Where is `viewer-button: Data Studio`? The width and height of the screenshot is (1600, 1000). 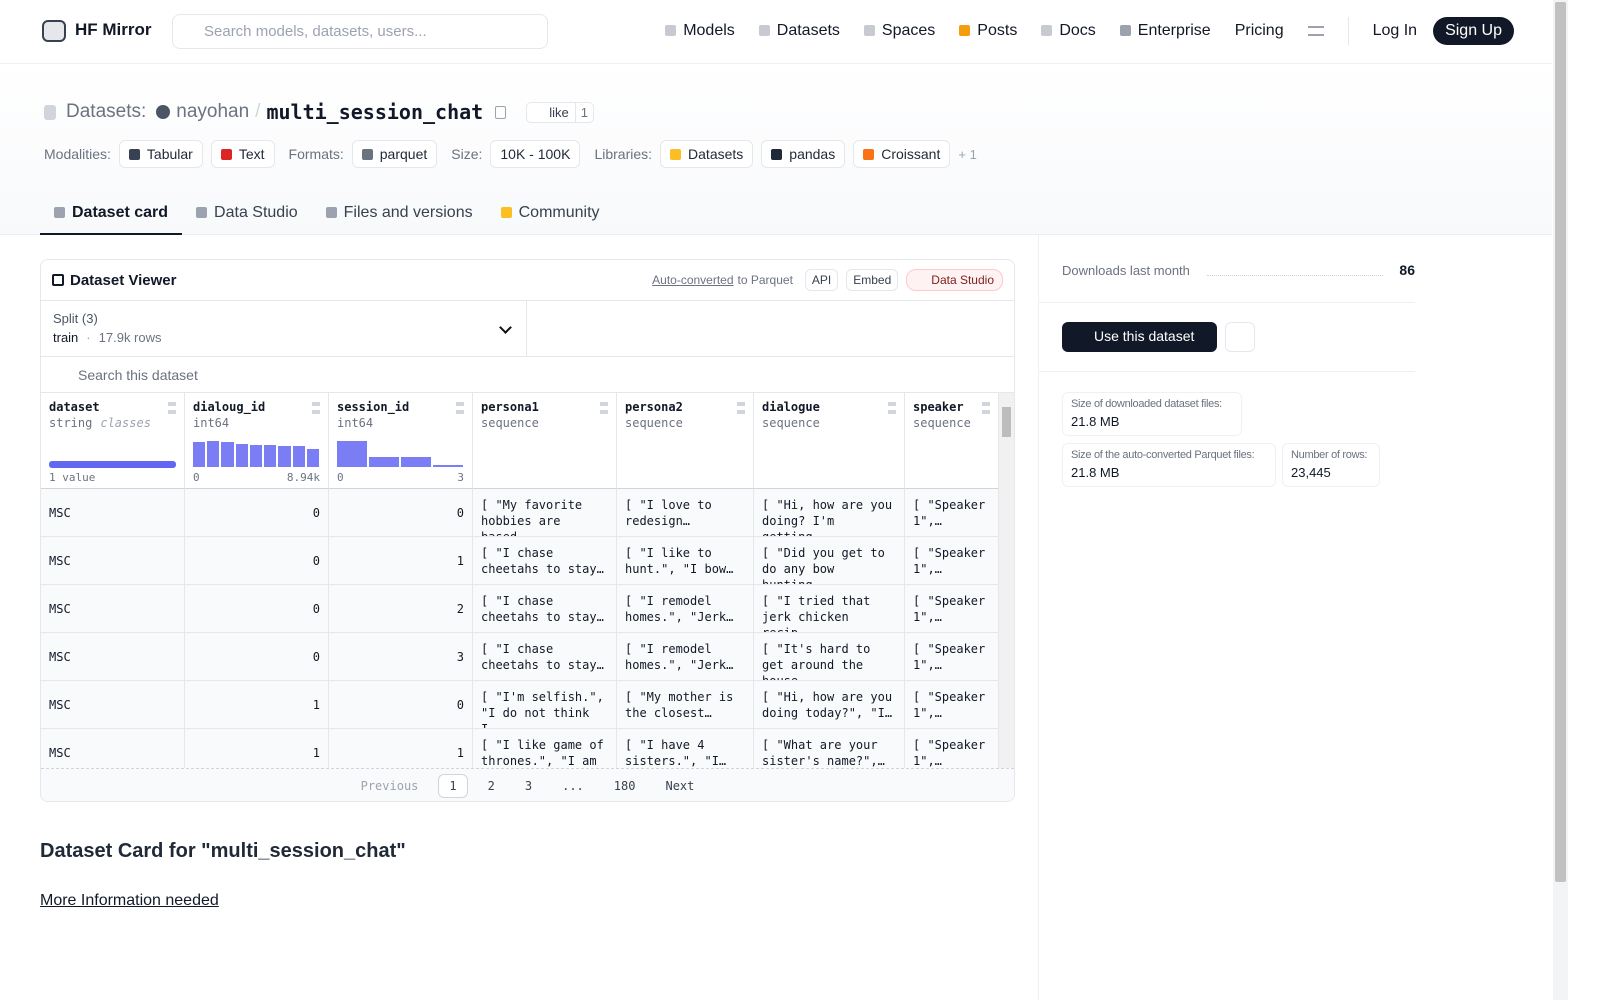
viewer-button: Data Studio is located at coordinates (954, 280).